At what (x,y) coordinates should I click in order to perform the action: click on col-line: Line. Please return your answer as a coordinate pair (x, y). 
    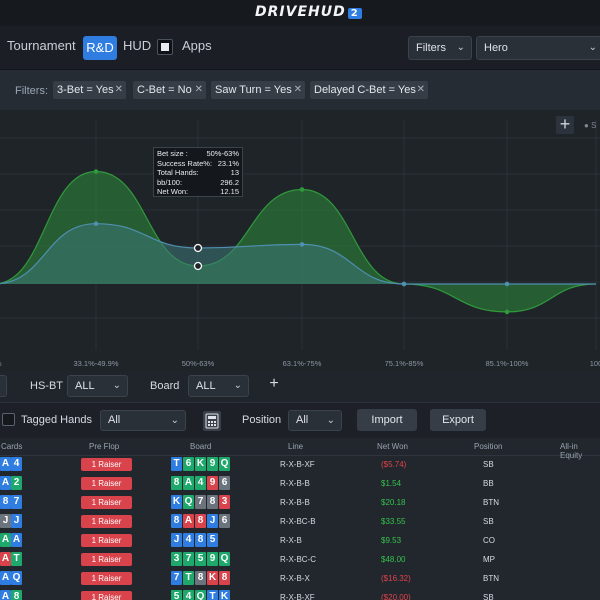
    Looking at the image, I should click on (296, 446).